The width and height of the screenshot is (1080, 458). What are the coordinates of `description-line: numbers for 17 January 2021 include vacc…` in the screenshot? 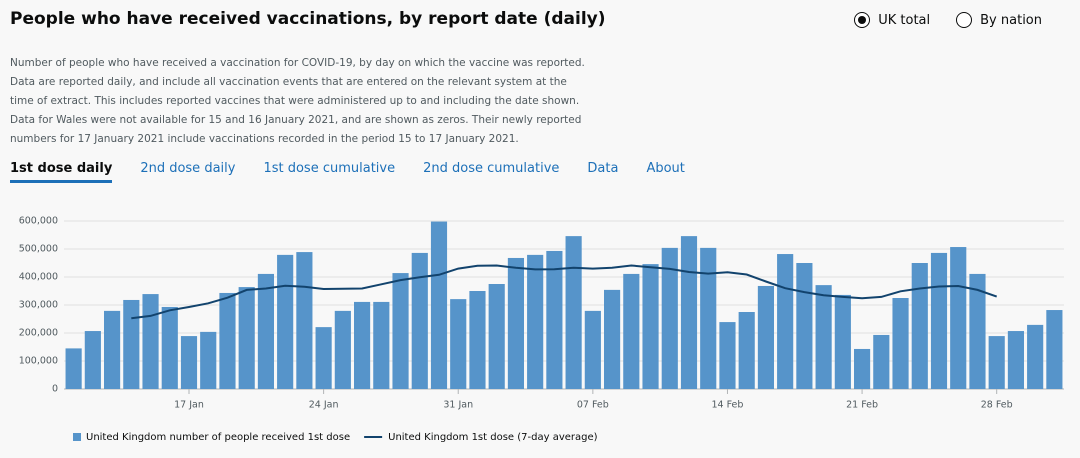 It's located at (264, 139).